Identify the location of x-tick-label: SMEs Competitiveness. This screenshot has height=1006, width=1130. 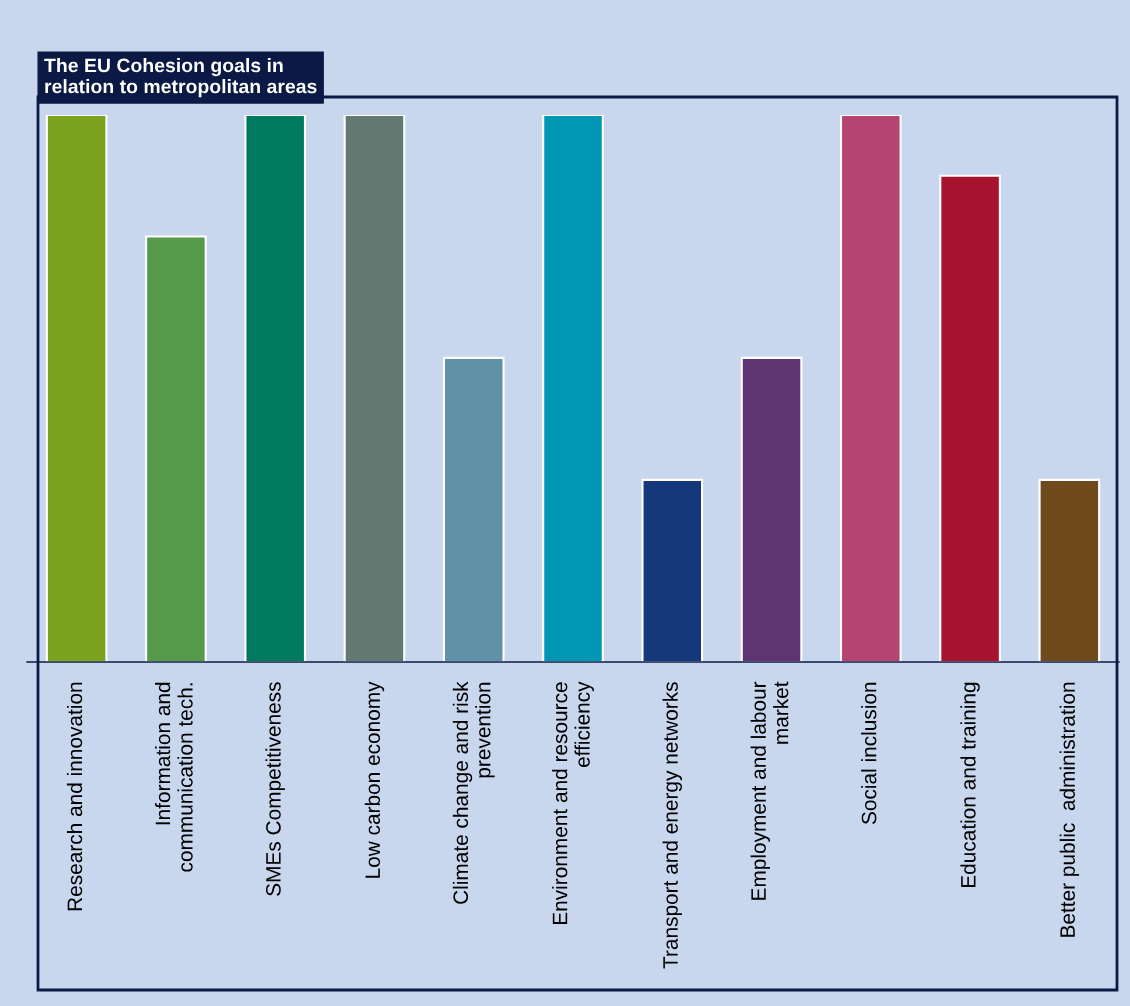
(275, 789).